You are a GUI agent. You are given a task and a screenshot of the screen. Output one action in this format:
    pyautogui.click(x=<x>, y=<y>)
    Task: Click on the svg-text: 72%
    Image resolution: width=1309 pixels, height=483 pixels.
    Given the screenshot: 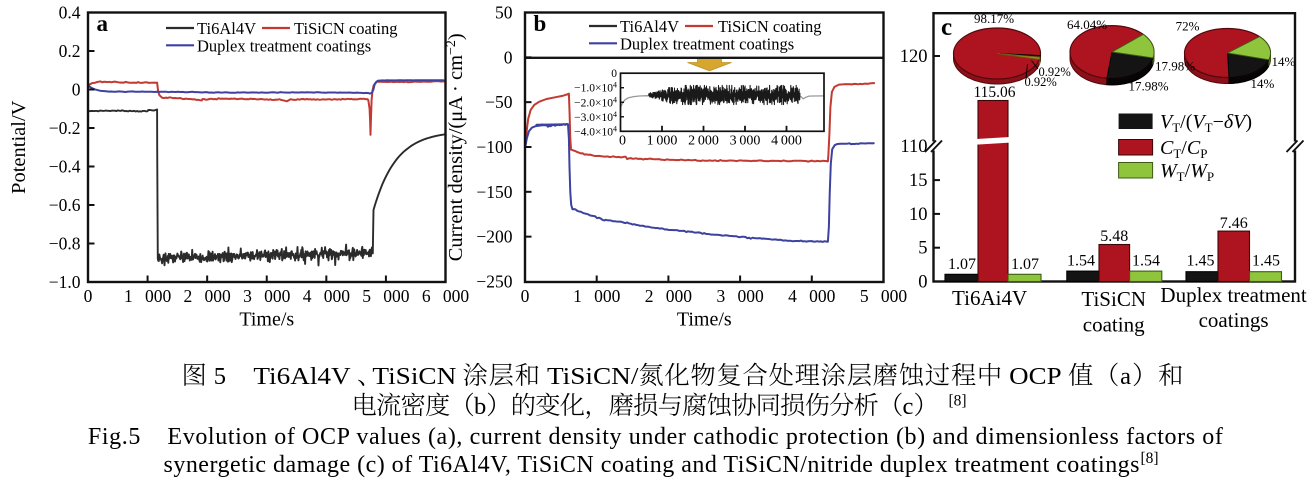 What is the action you would take?
    pyautogui.click(x=1188, y=26)
    